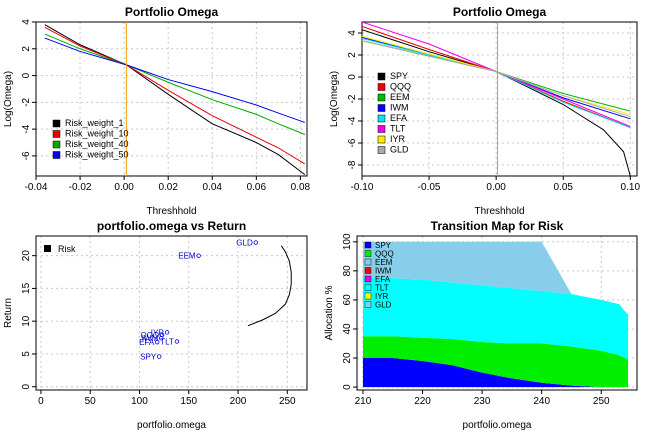 Image resolution: width=648 pixels, height=432 pixels. I want to click on x-tick-label: 150, so click(188, 401).